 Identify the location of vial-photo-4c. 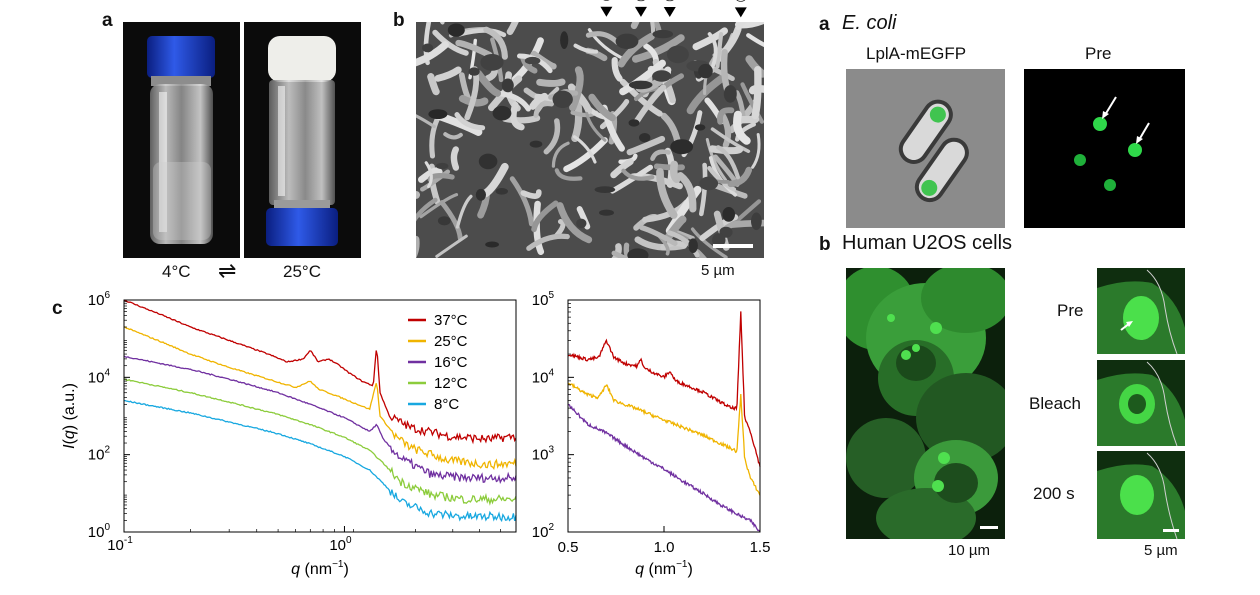
(181, 140).